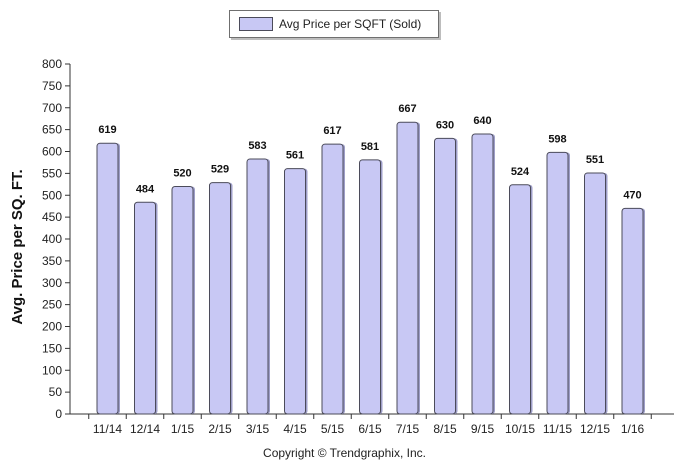 Image resolution: width=689 pixels, height=471 pixels. What do you see at coordinates (52, 239) in the screenshot?
I see `y-tick-label: 400` at bounding box center [52, 239].